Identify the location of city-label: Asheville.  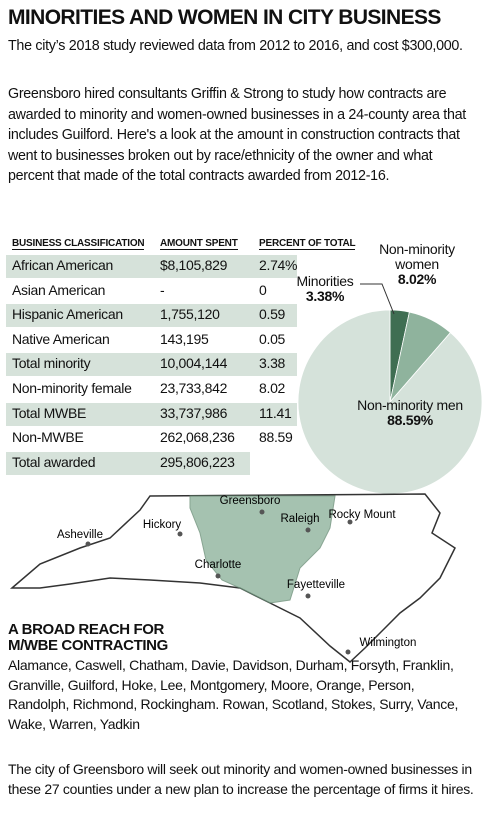
(80, 535).